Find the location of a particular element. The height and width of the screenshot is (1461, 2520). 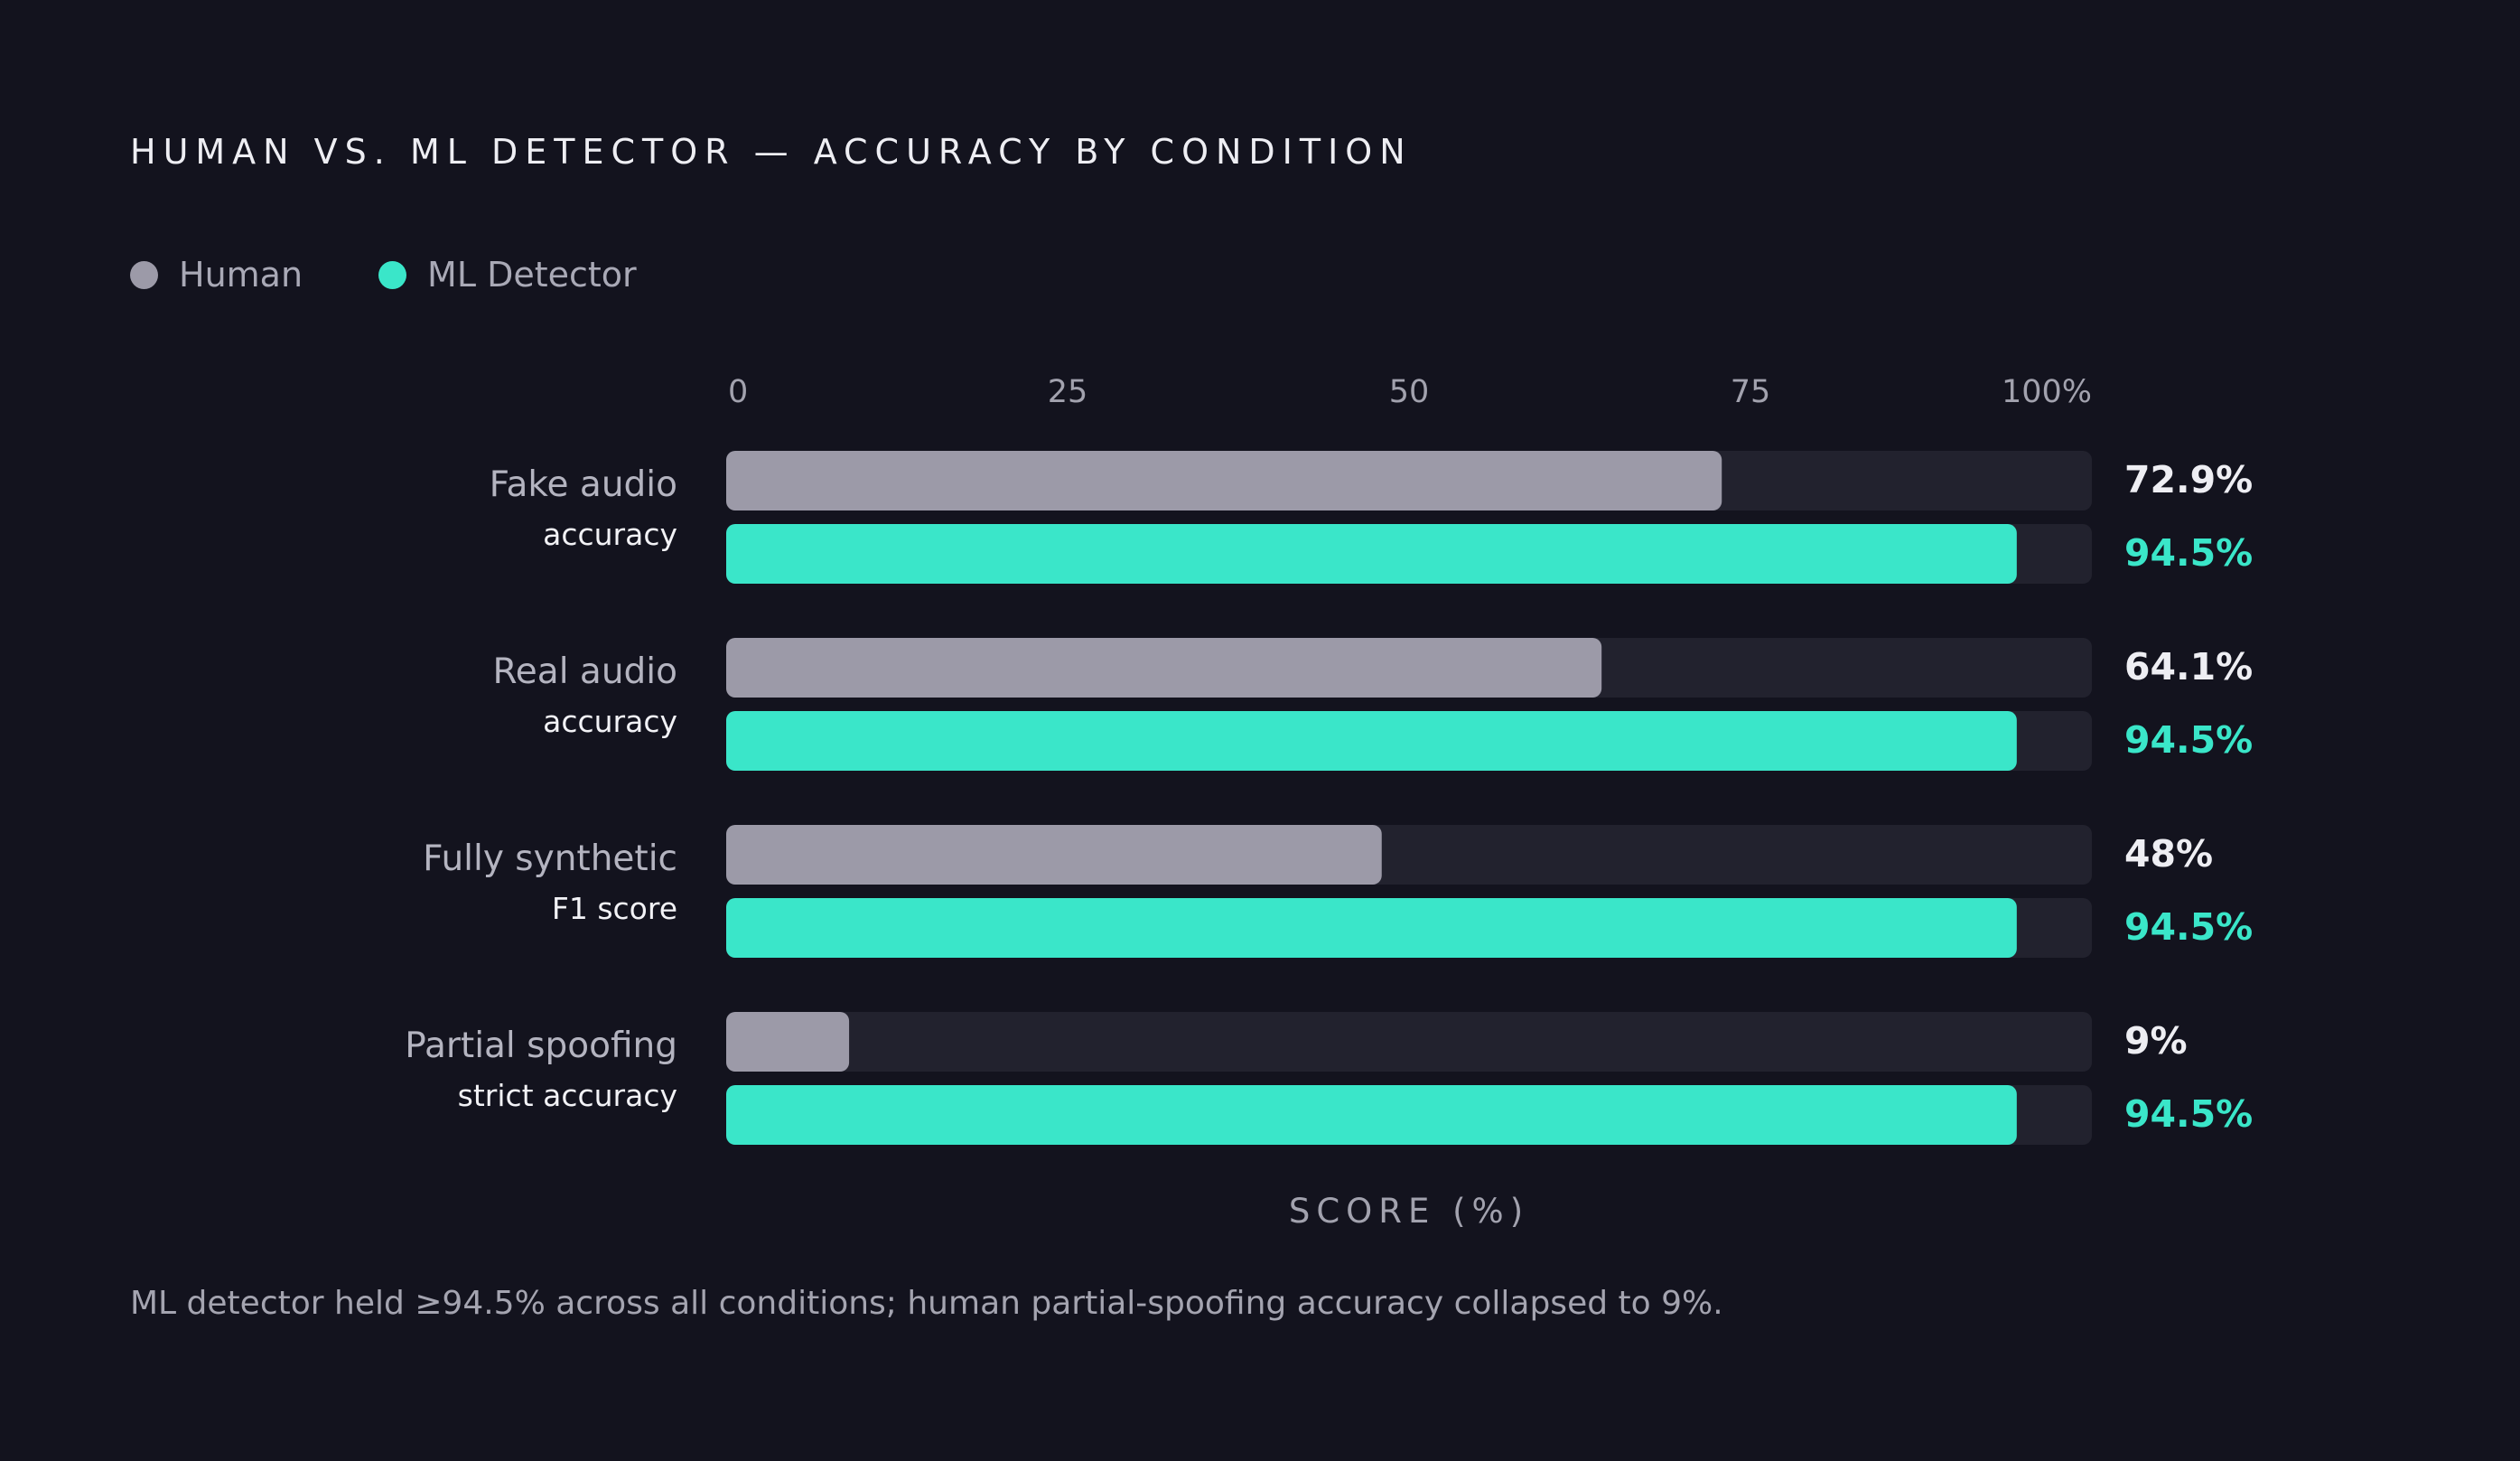

x-tick-label: 50 is located at coordinates (1410, 392).